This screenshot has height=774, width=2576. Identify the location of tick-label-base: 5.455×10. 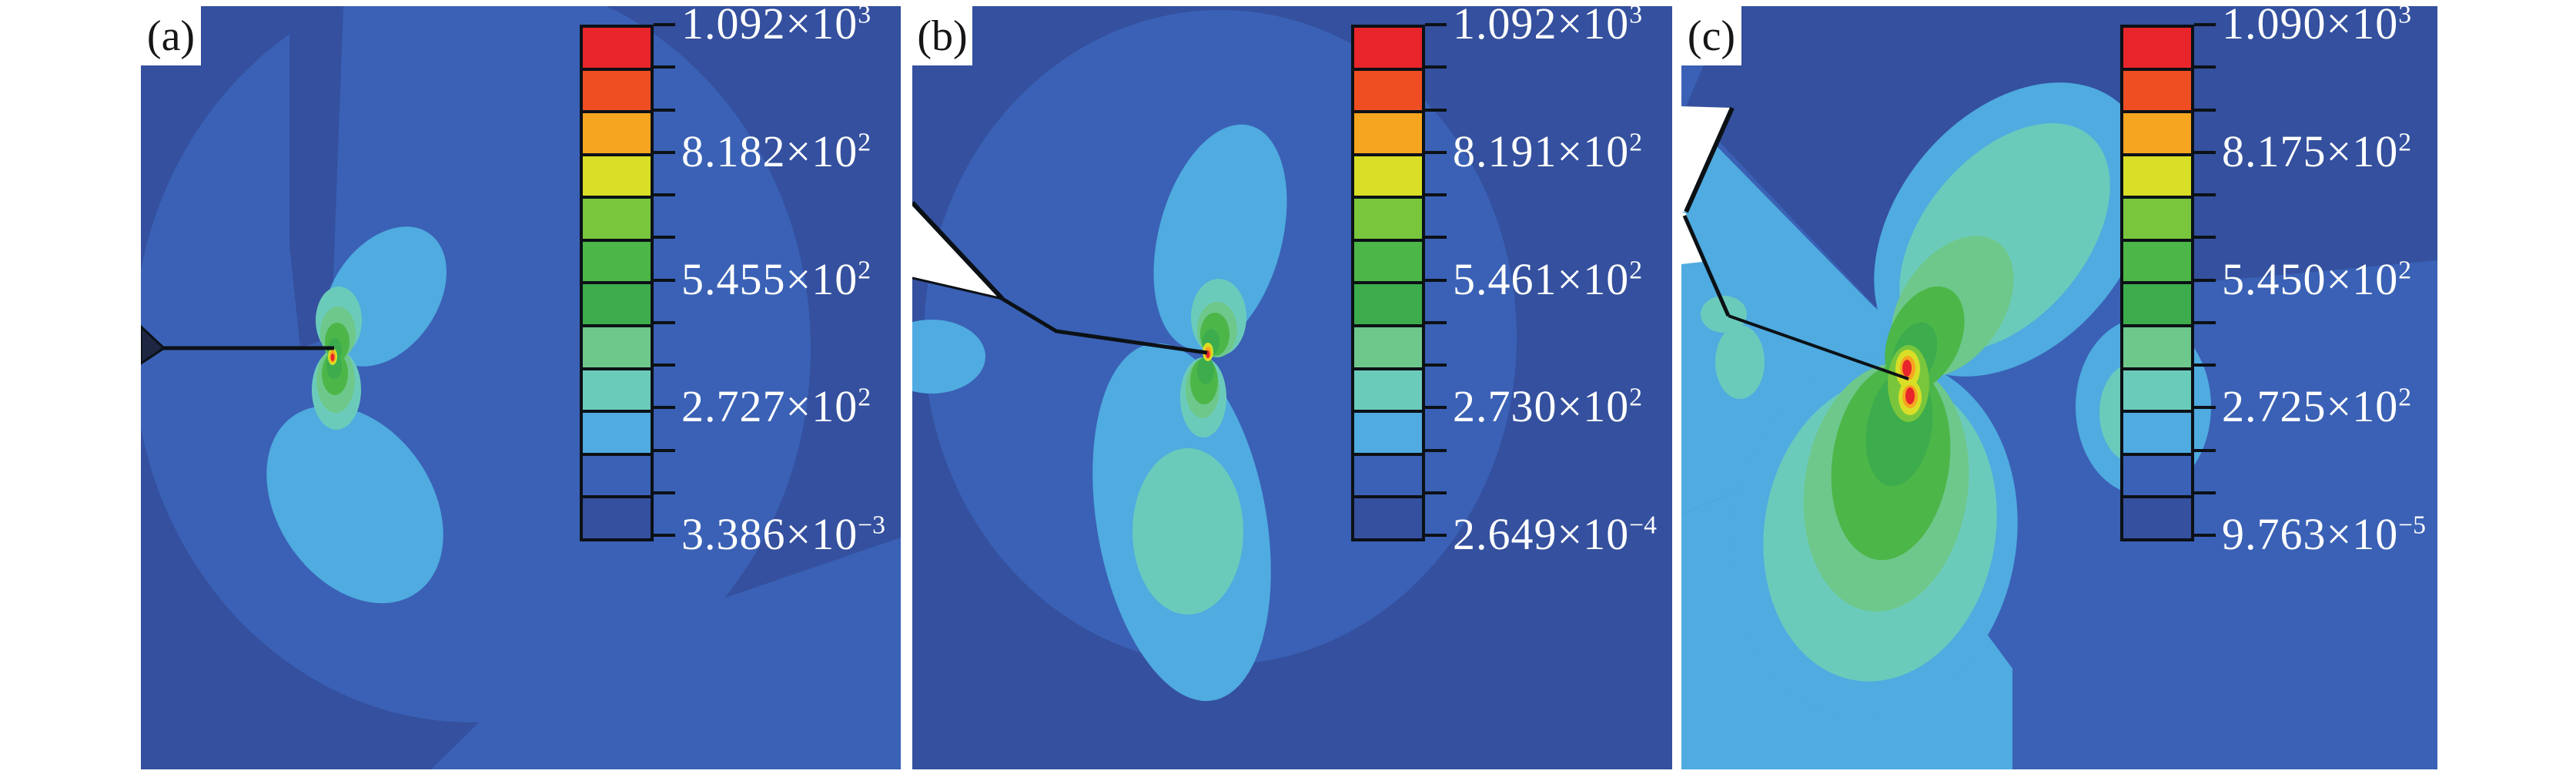
(770, 278).